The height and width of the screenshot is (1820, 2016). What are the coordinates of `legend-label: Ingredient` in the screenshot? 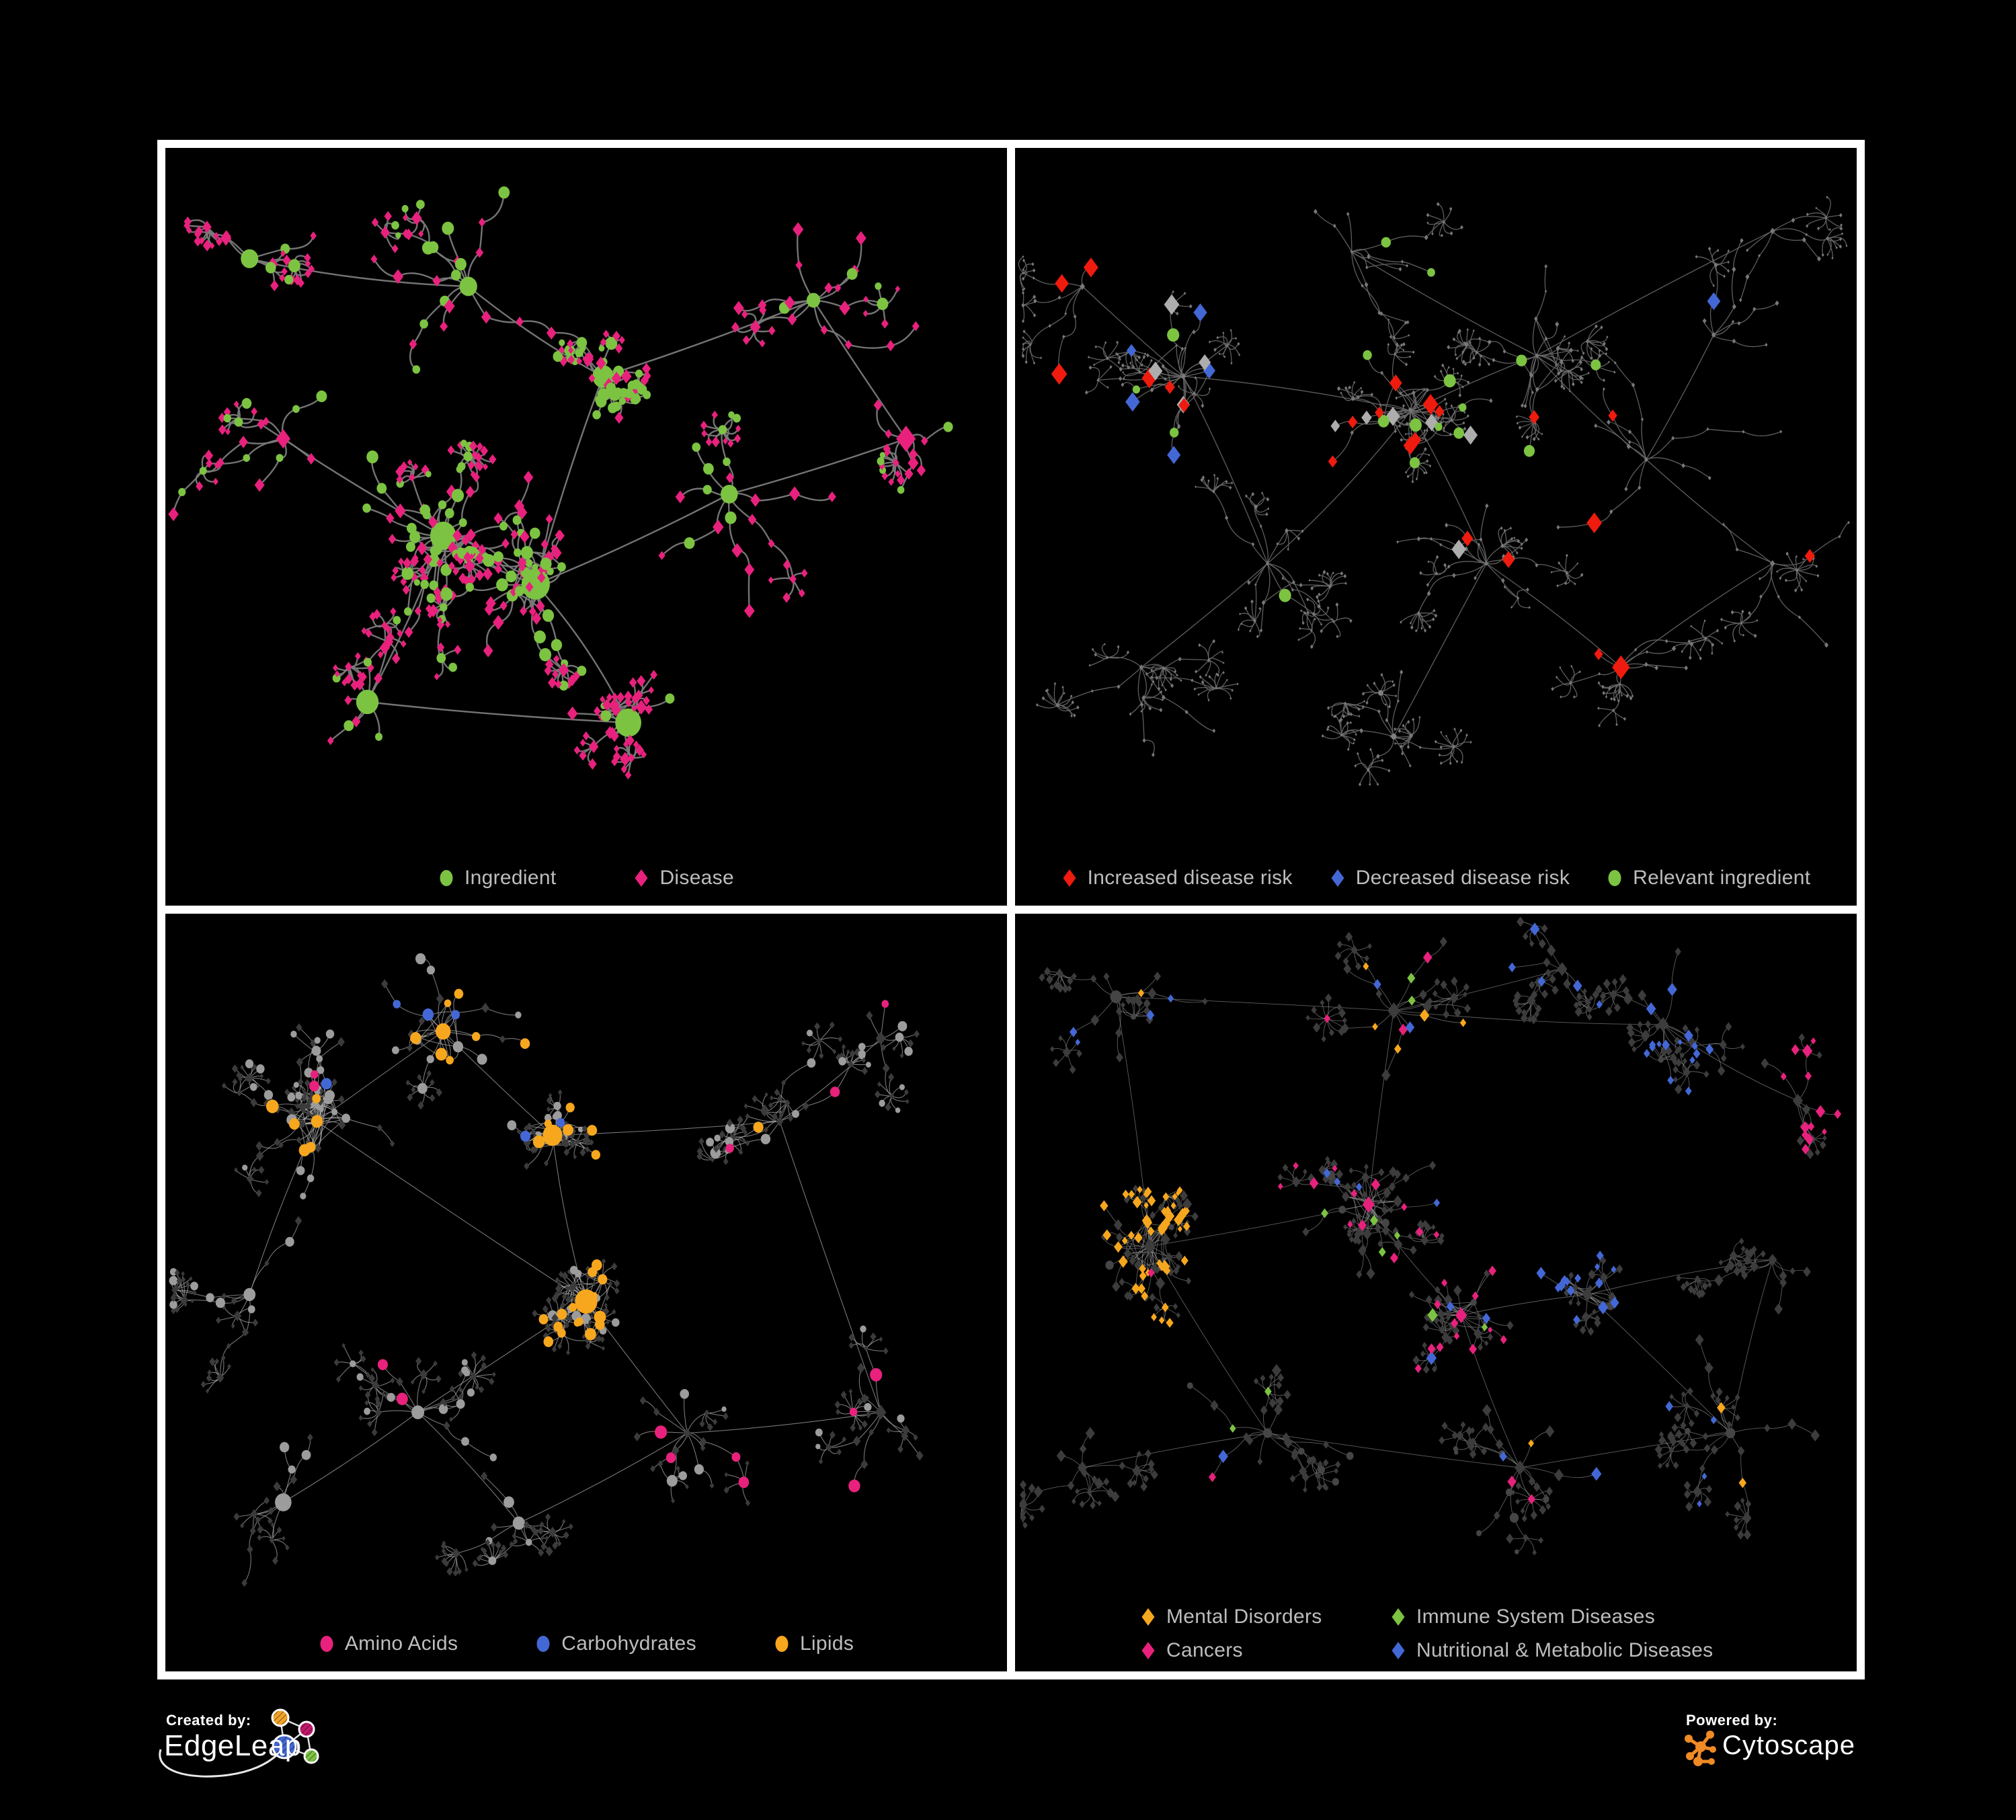 It's located at (511, 878).